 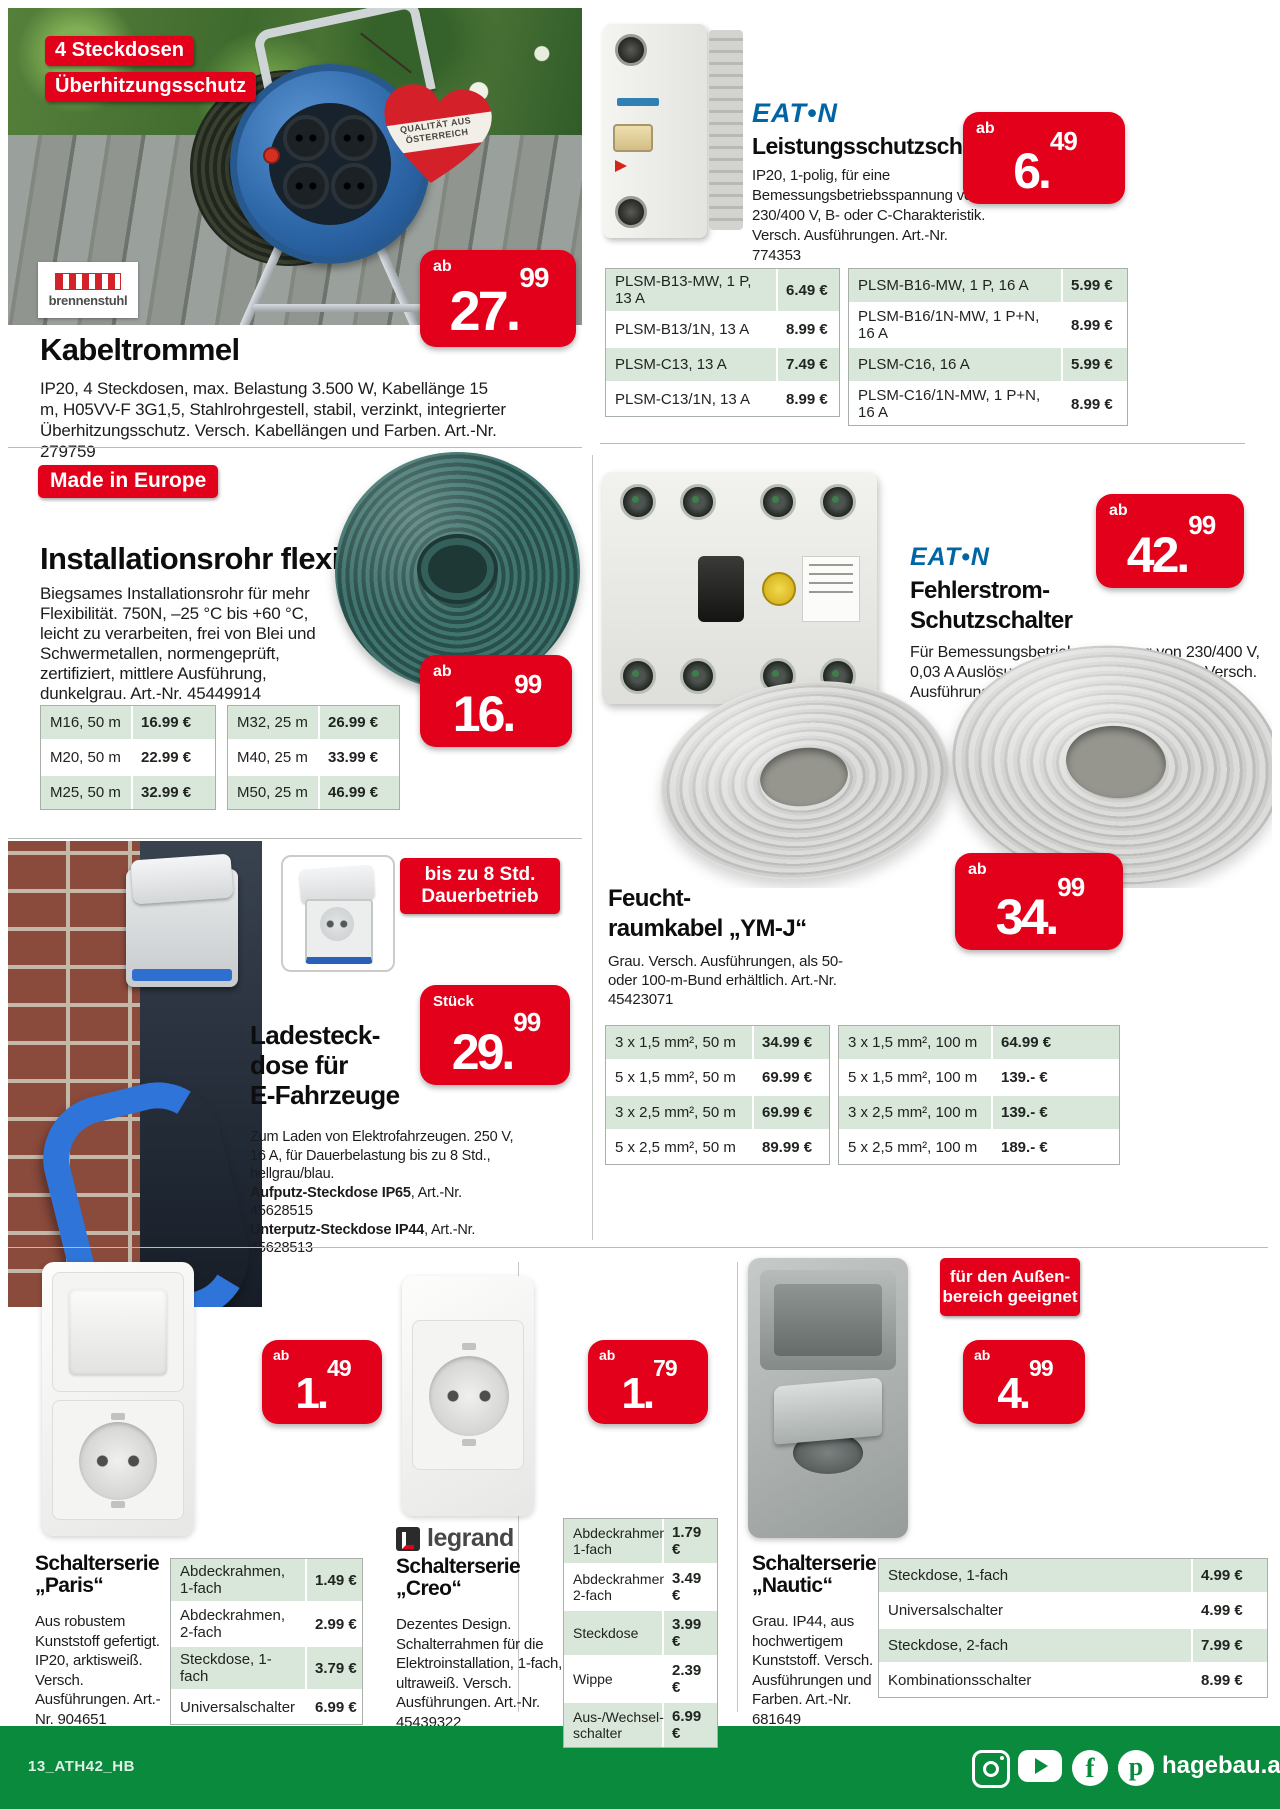 I want to click on product-title-ladesteckdose: Ladesteck- dose für E-Fahrzeuge, so click(x=325, y=1065).